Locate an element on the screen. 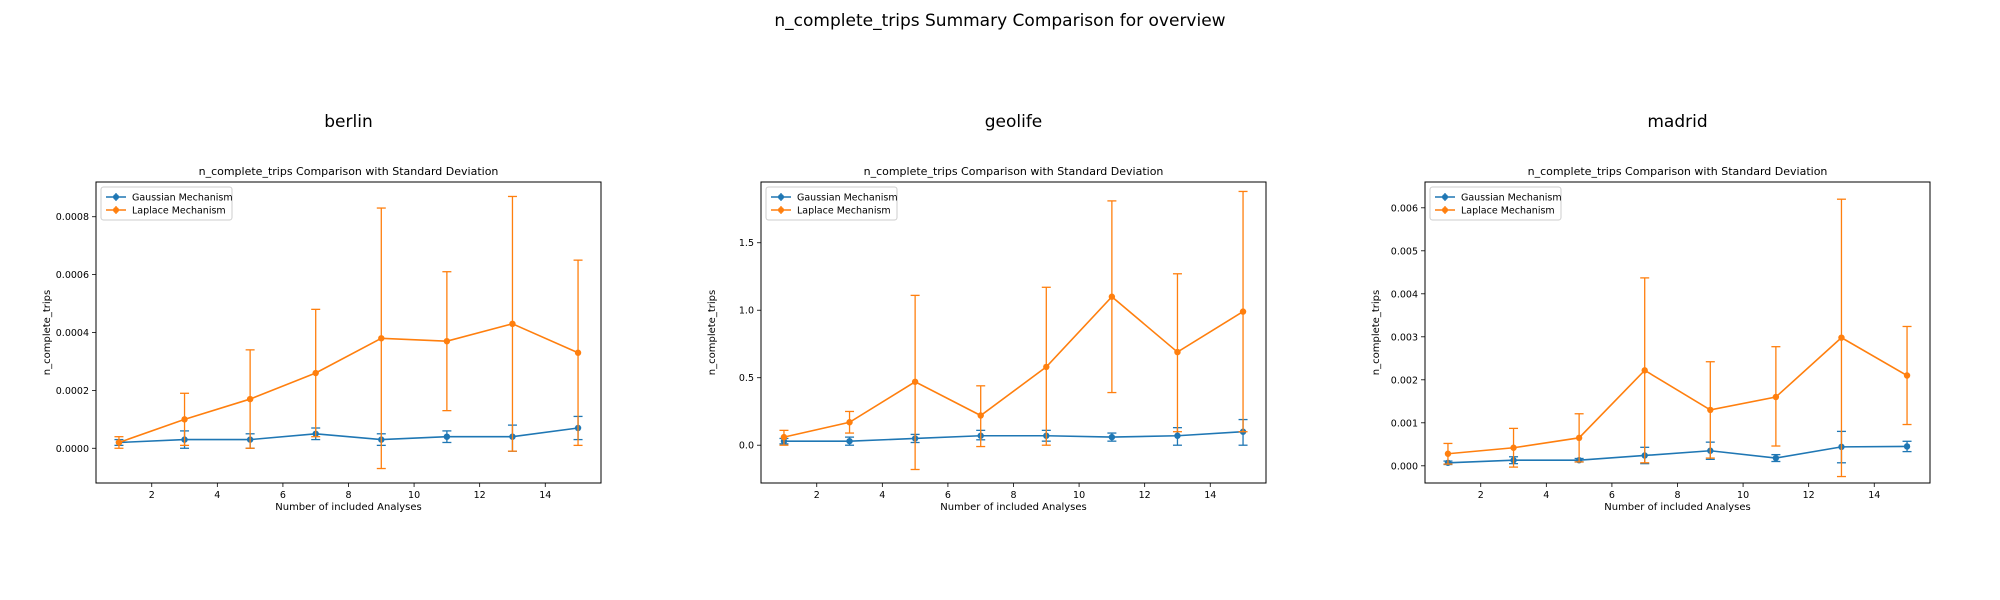  y-tick-label: 0.004 is located at coordinates (1404, 294).